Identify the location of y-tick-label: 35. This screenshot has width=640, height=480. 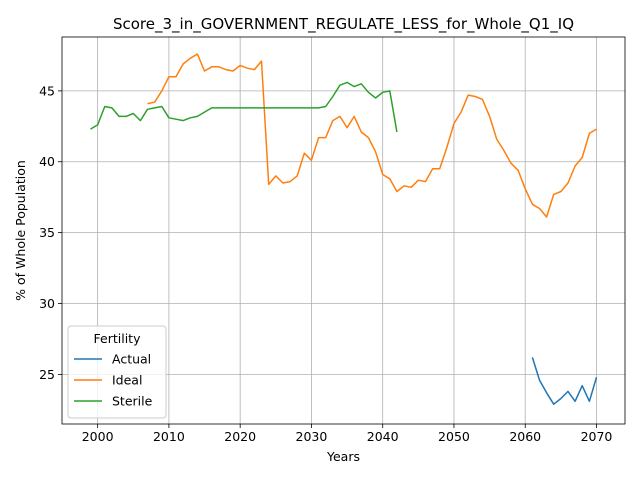
(47, 232).